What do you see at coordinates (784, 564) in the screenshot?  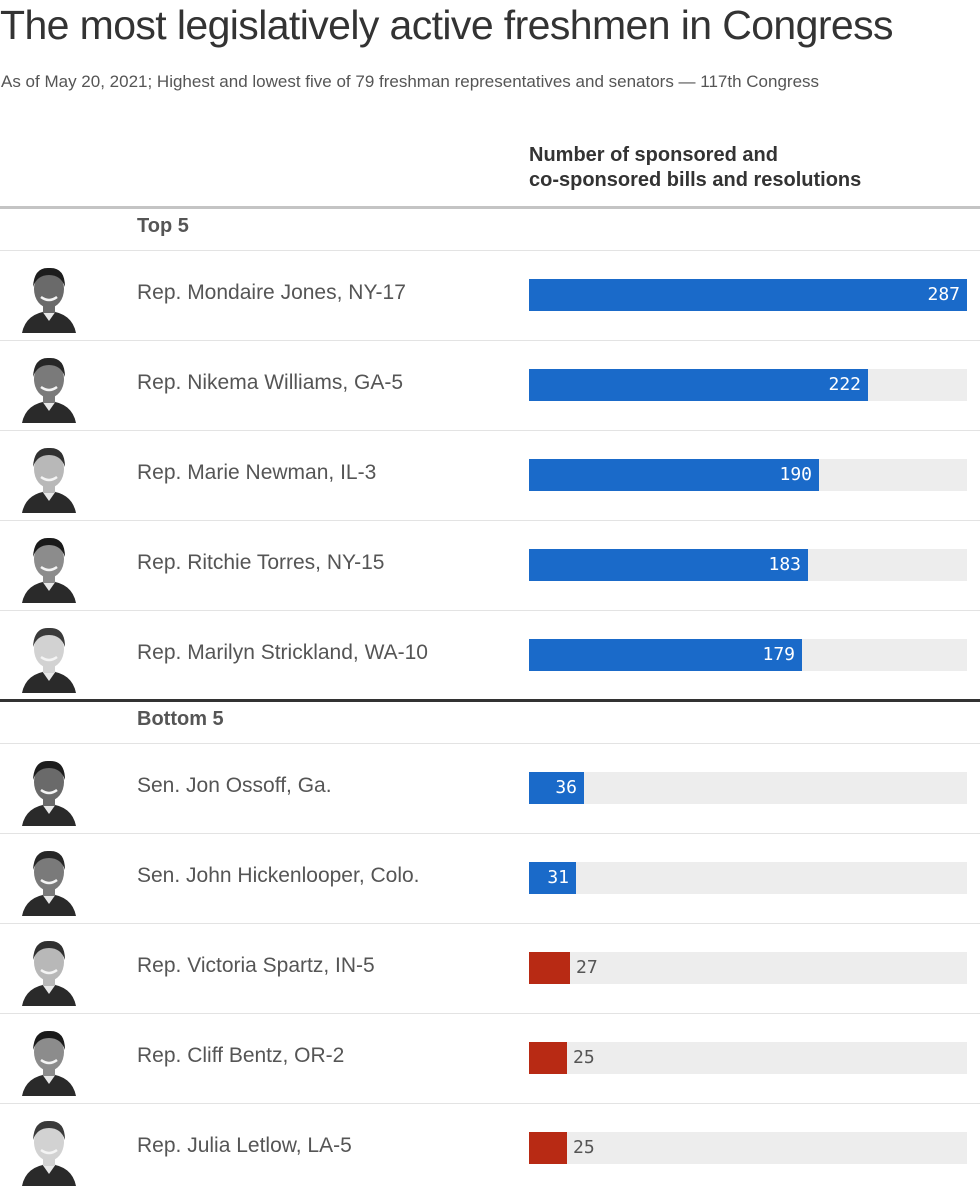 I see `data-label: 183` at bounding box center [784, 564].